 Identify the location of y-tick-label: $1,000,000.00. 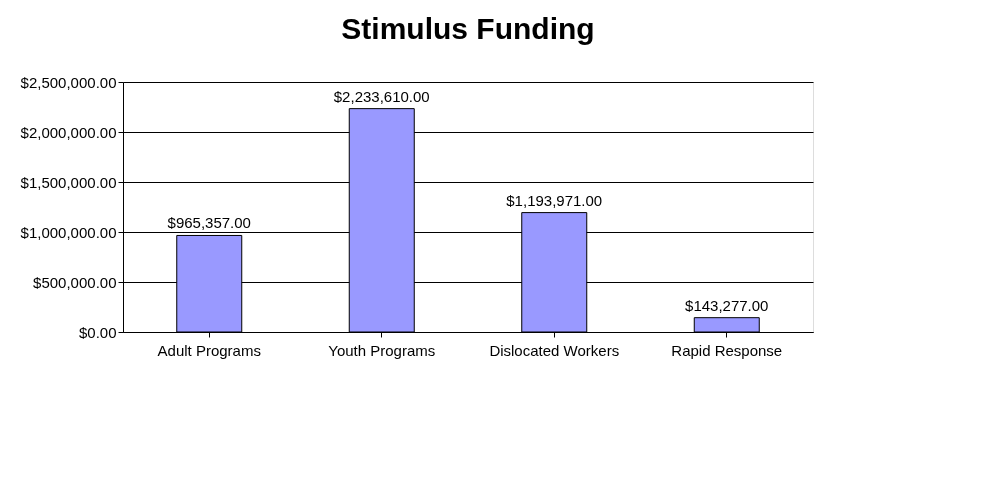
(68, 232).